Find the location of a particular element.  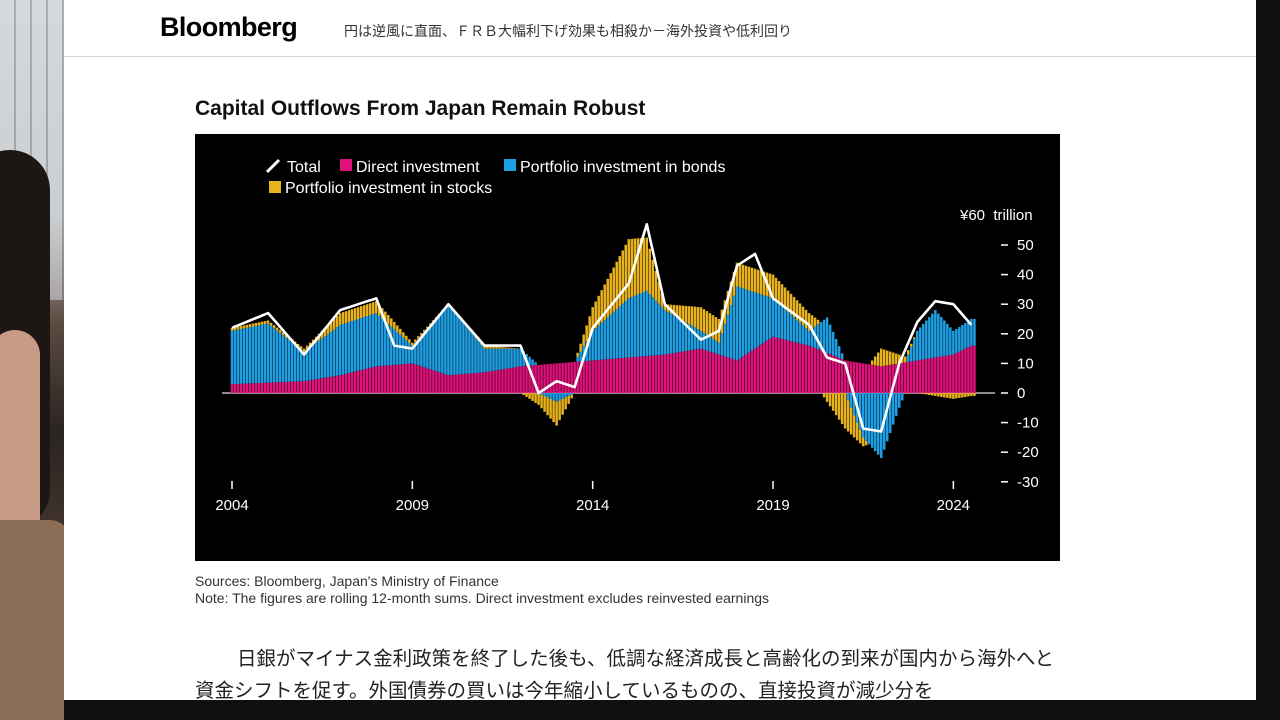

brand-logo: Bloomberg is located at coordinates (229, 27).